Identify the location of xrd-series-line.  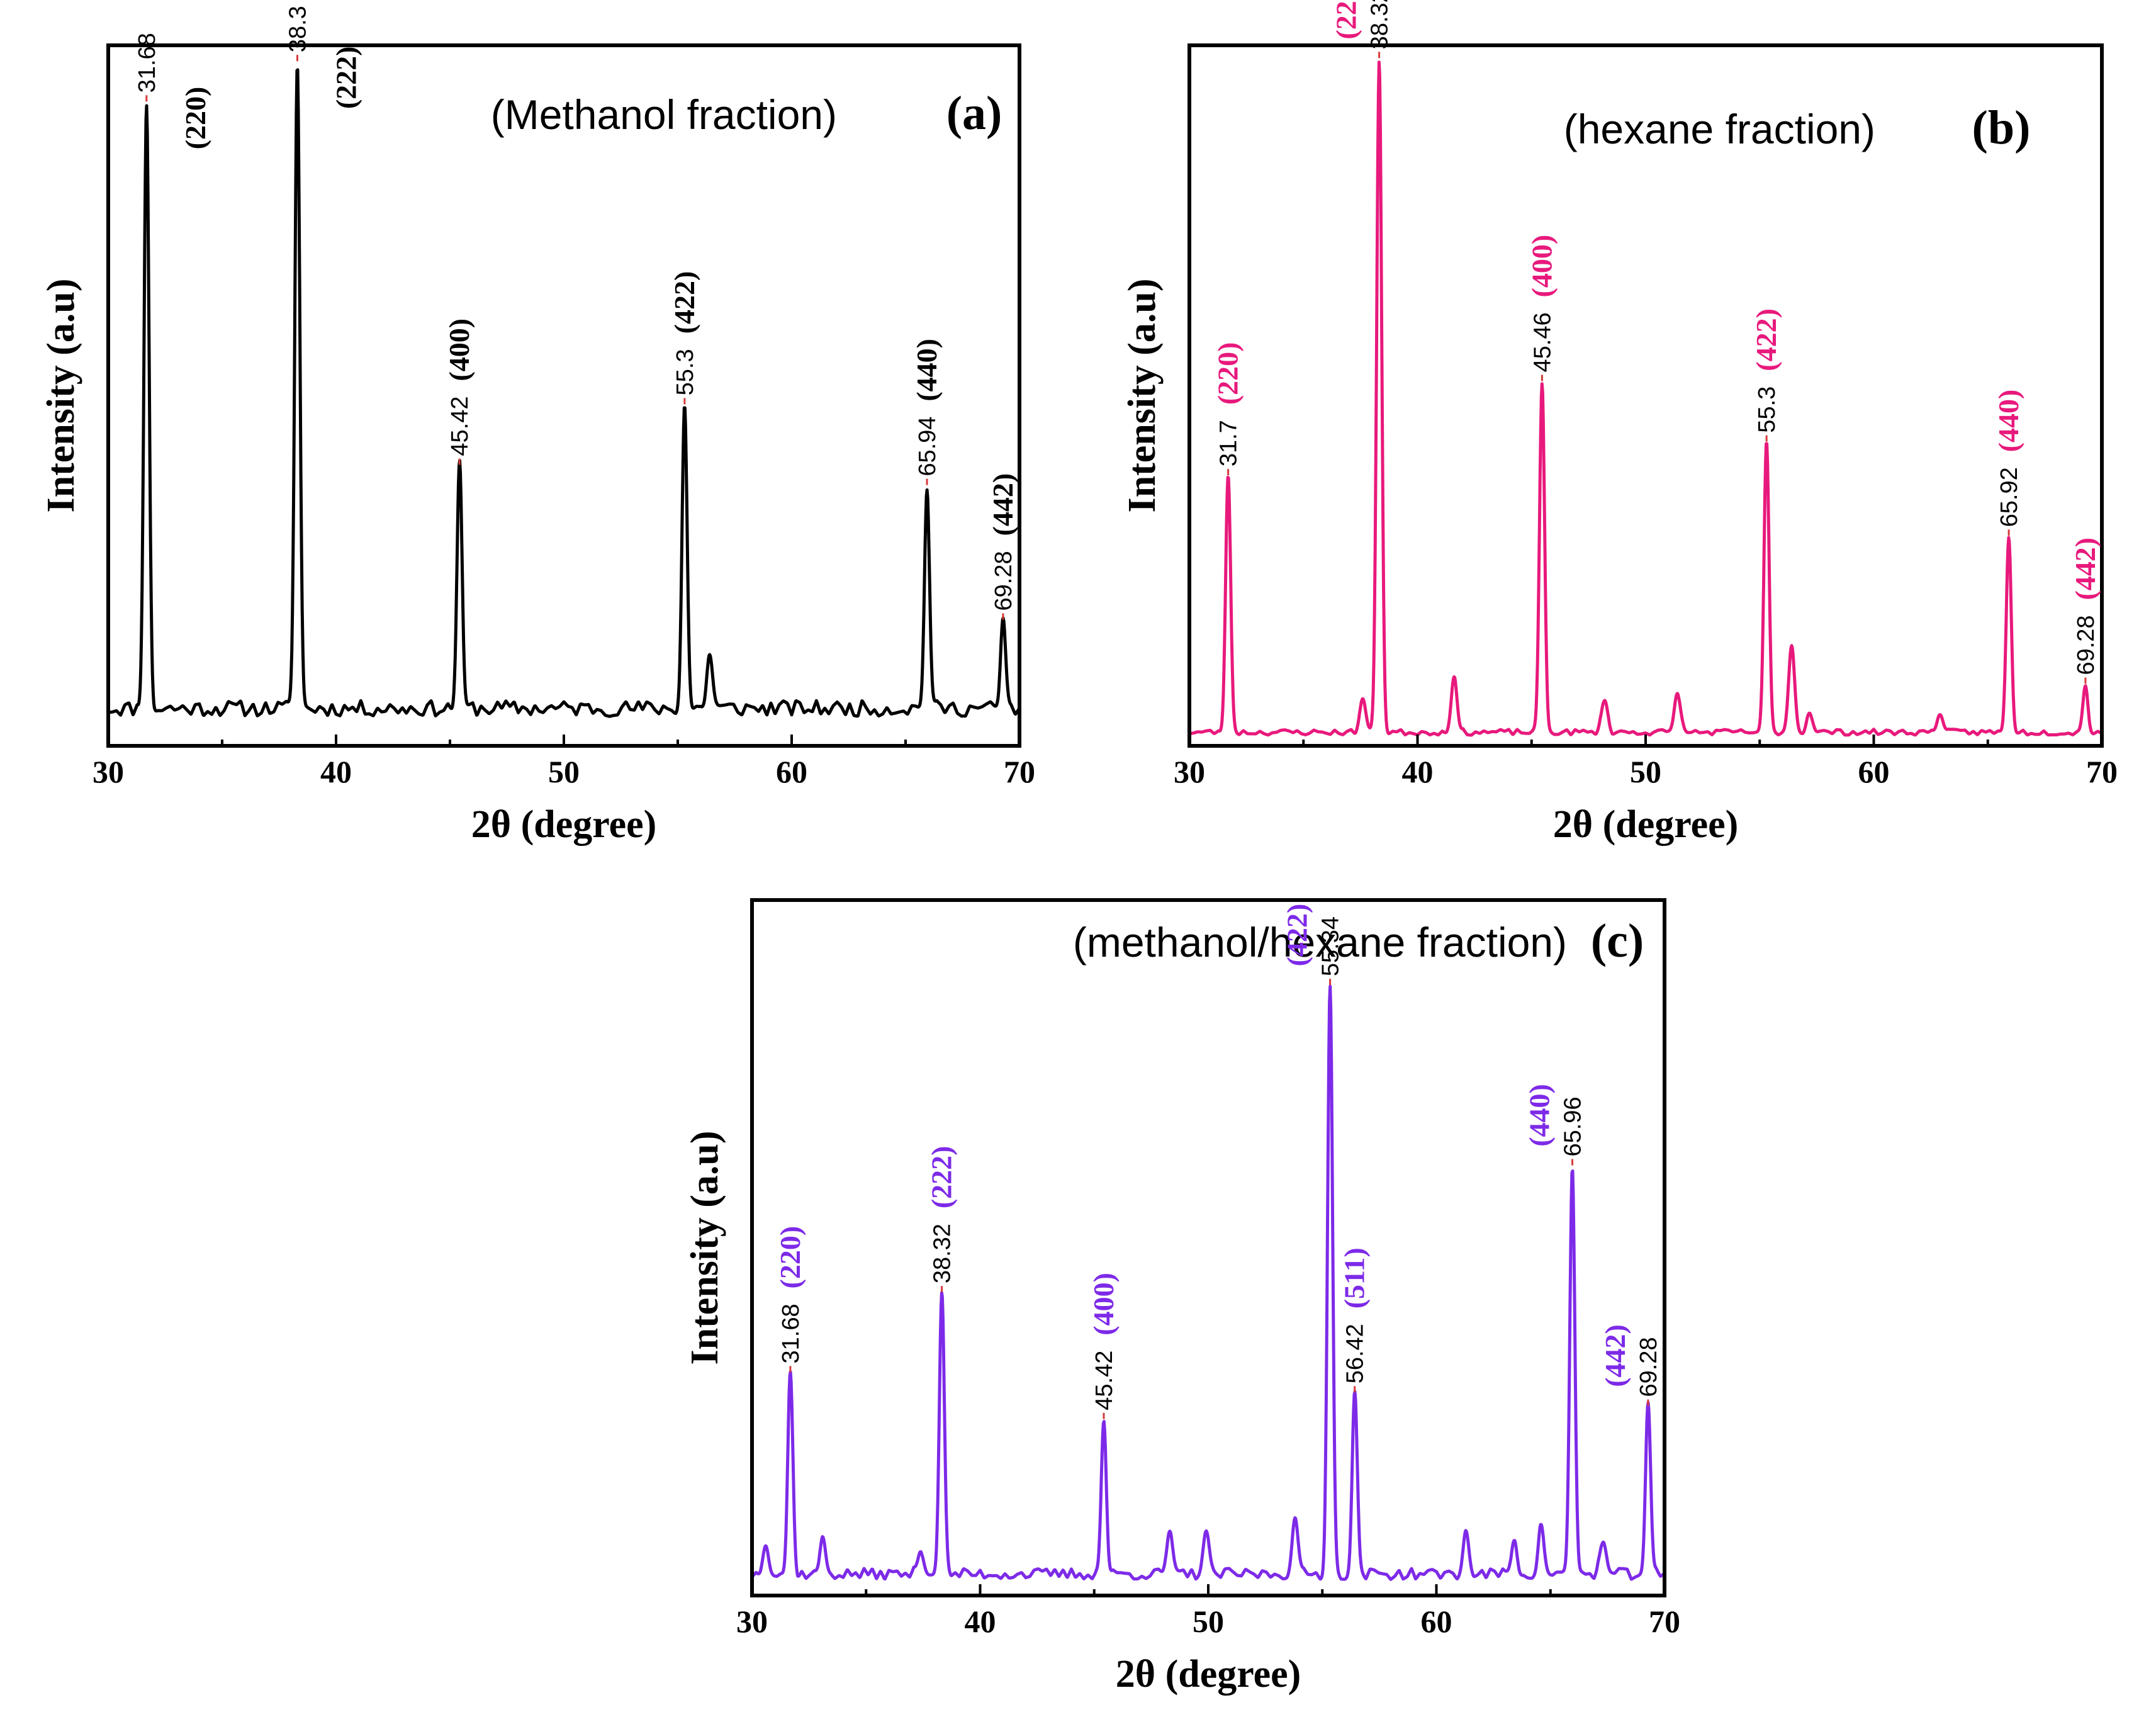
(1208, 1283).